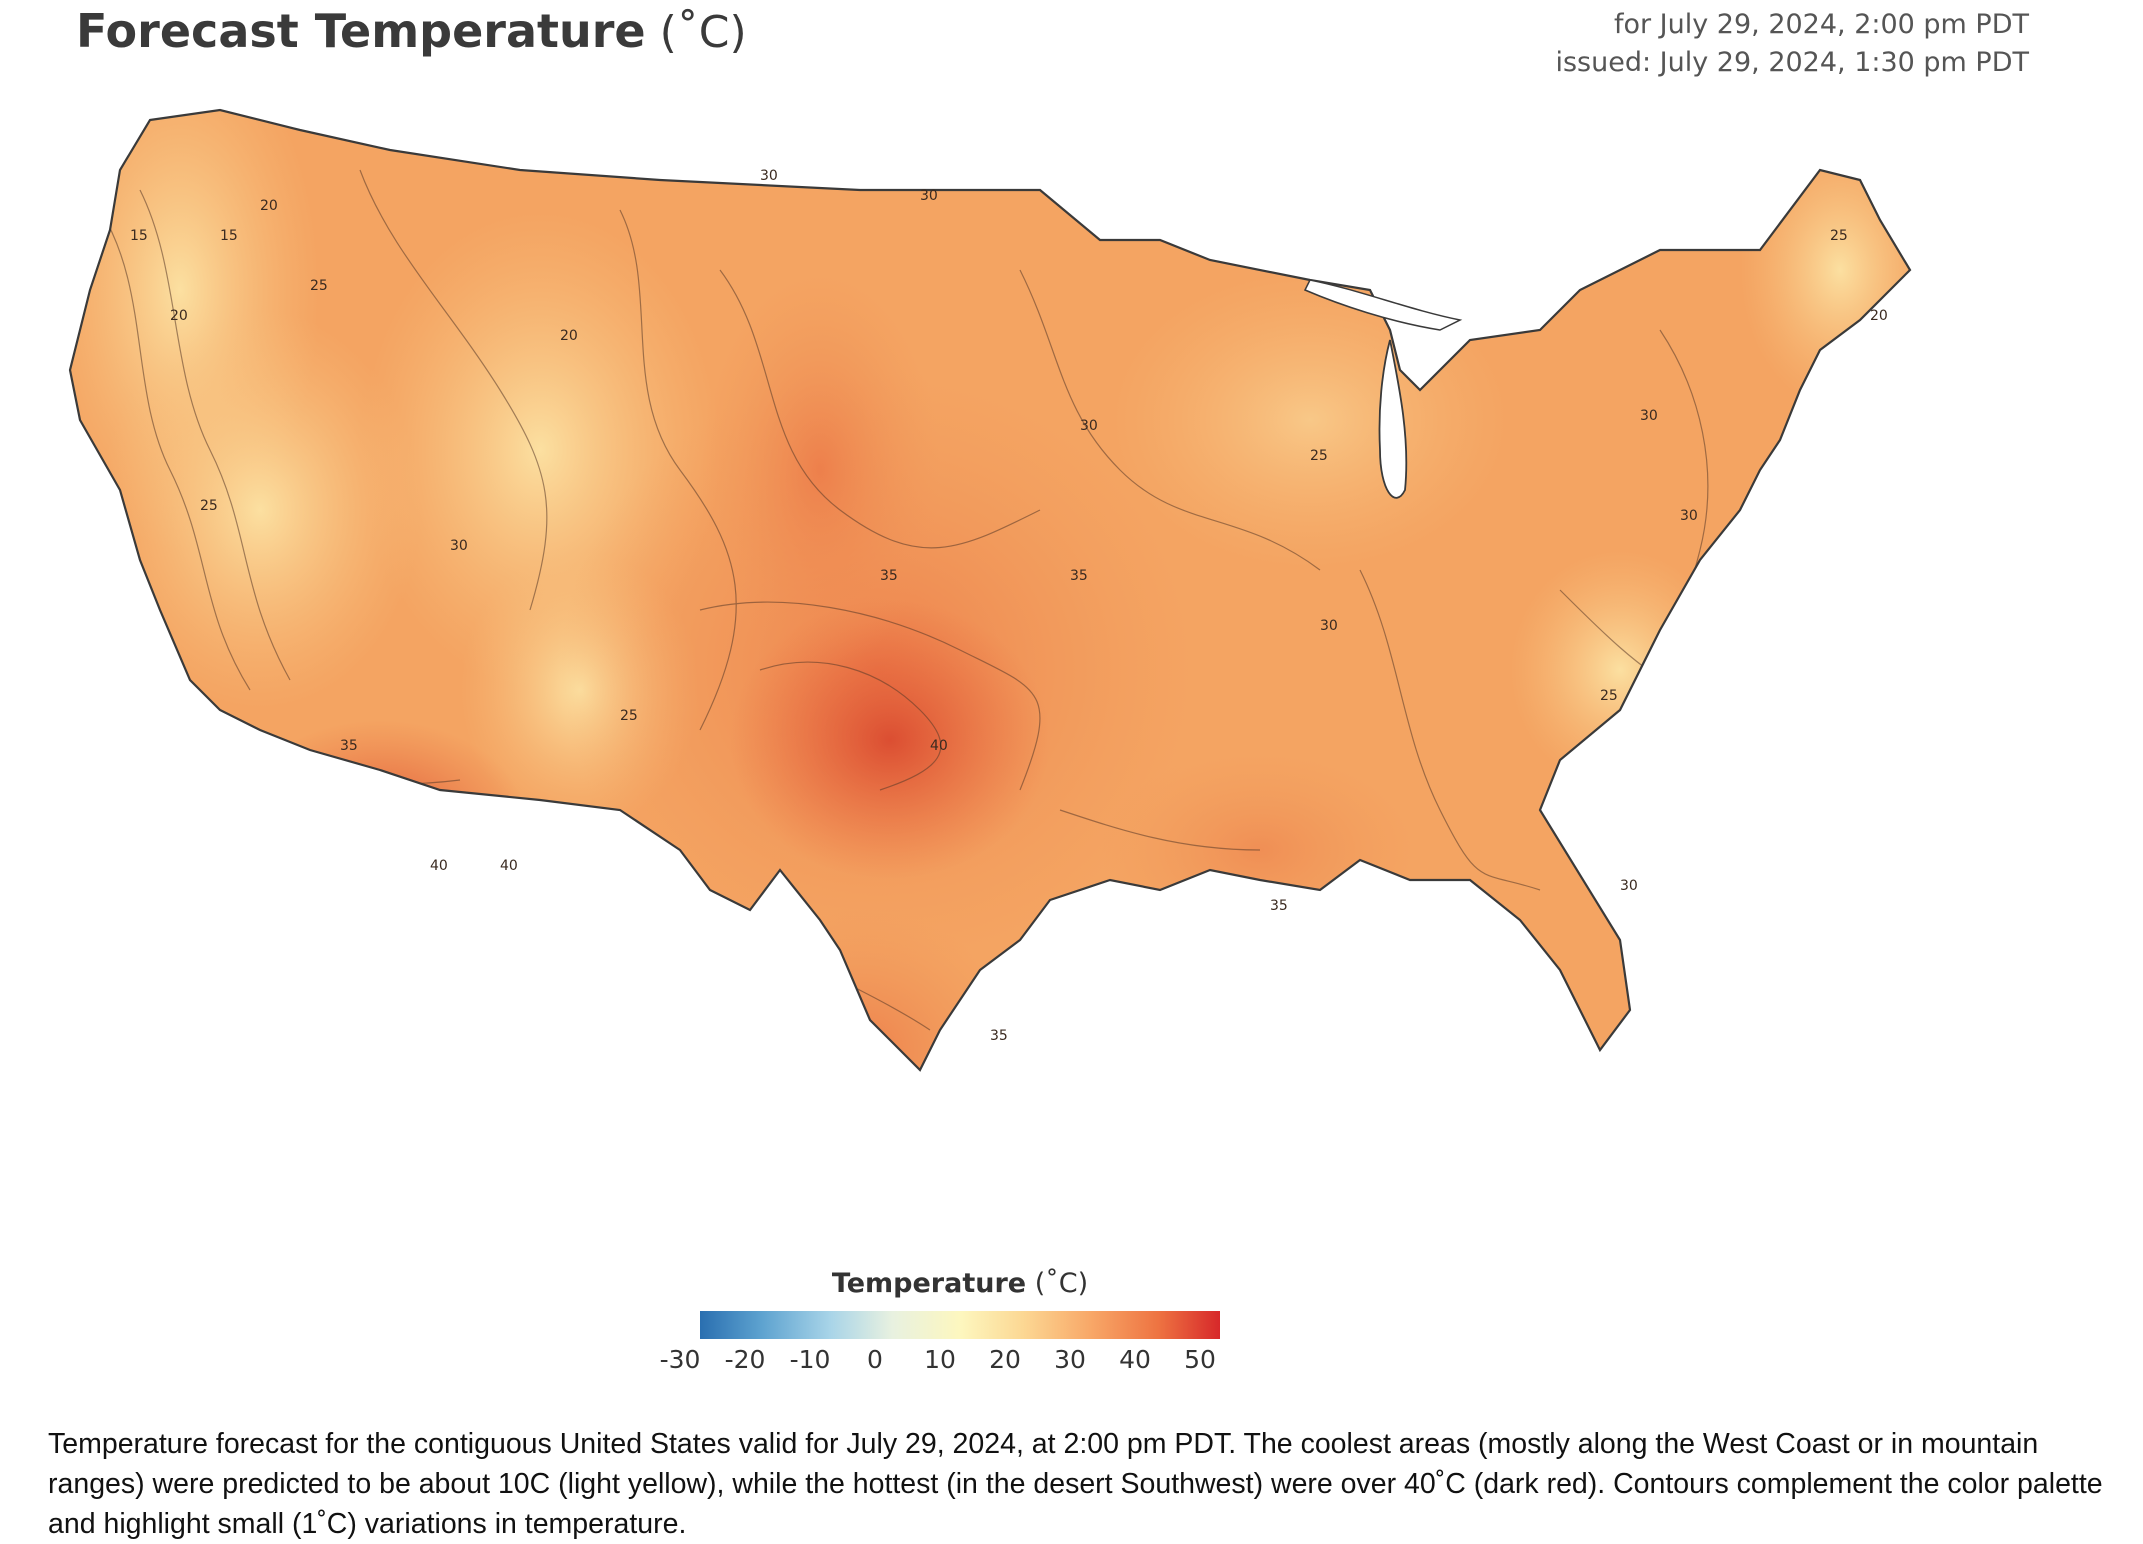 This screenshot has width=2143, height=1544. I want to click on cool-region-great-basin, so click(260, 510).